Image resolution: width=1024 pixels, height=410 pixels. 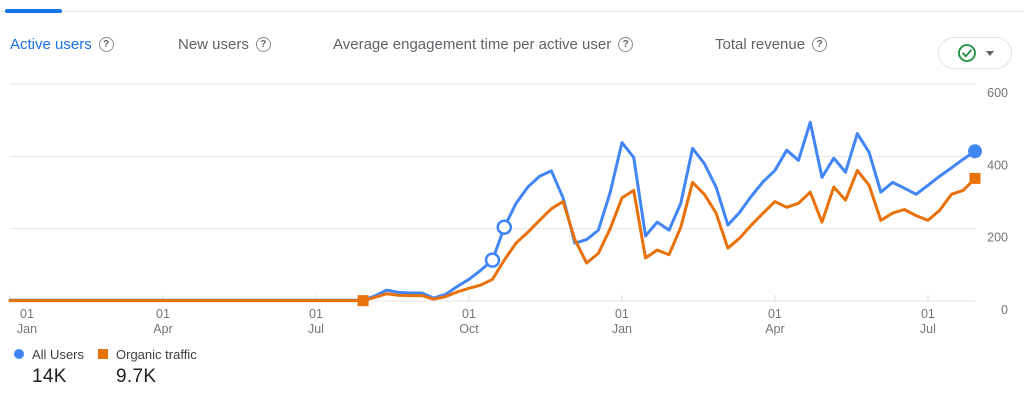 I want to click on svg-text: 200, so click(x=997, y=238).